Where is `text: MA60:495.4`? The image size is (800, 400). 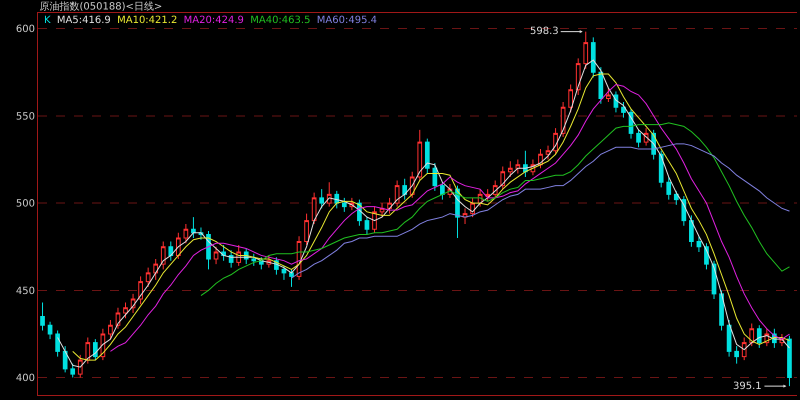
text: MA60:495.4 is located at coordinates (346, 20).